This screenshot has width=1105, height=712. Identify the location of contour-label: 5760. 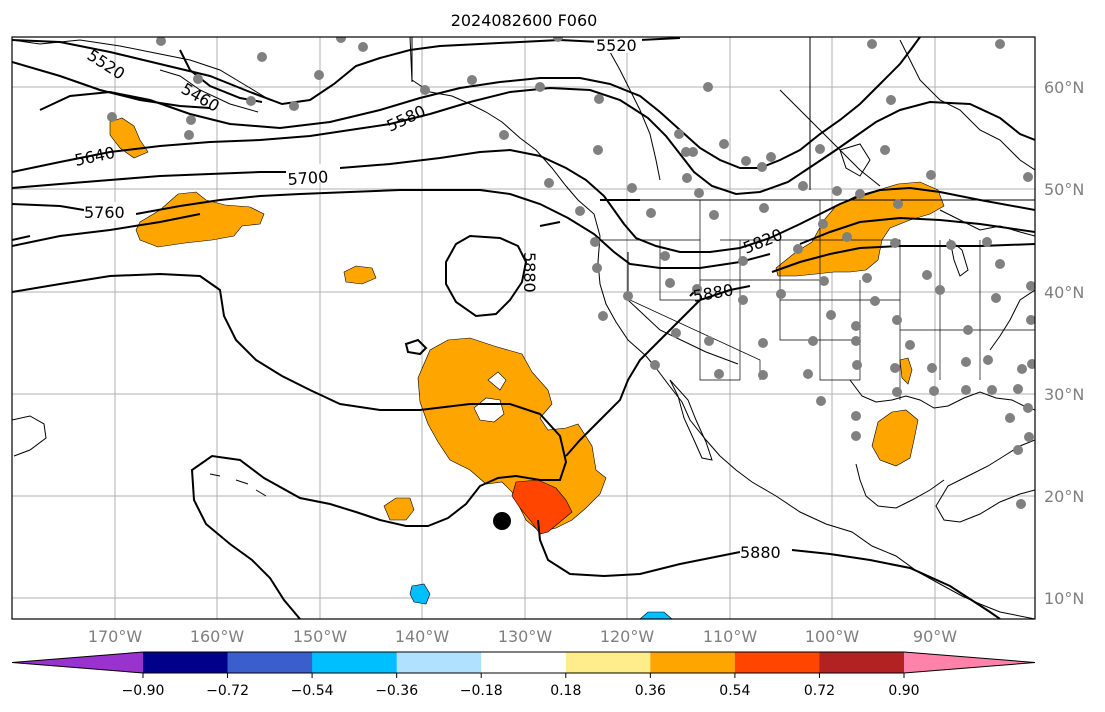
(104, 212).